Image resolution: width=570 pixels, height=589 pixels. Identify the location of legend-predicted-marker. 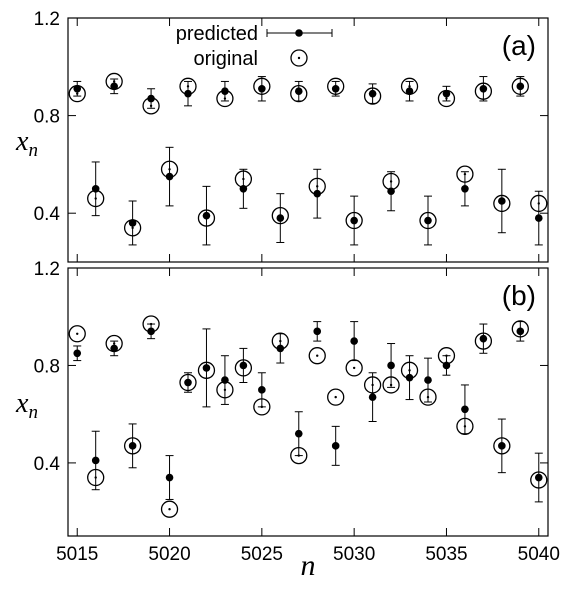
(299, 33).